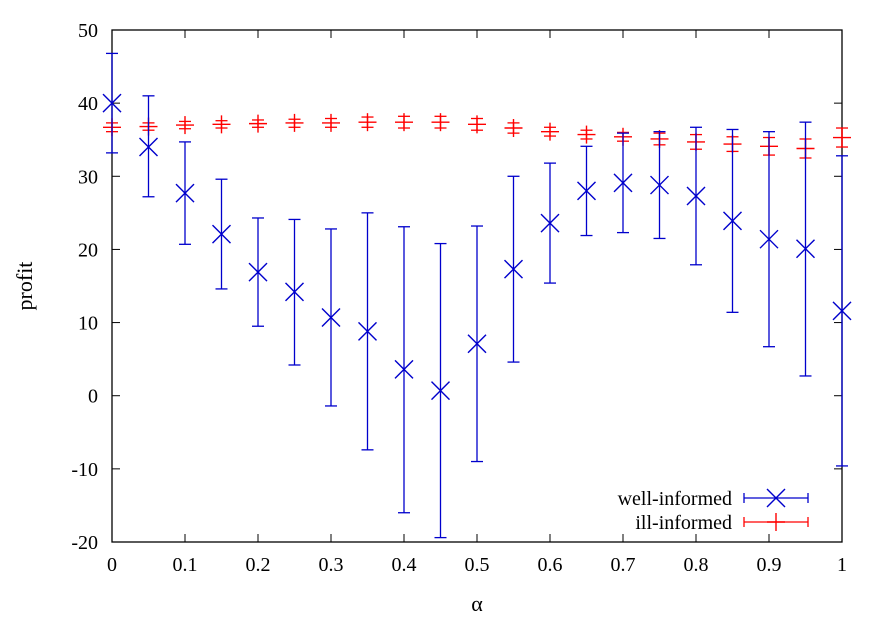 The height and width of the screenshot is (617, 882). What do you see at coordinates (842, 565) in the screenshot?
I see `x-tick-label: 1` at bounding box center [842, 565].